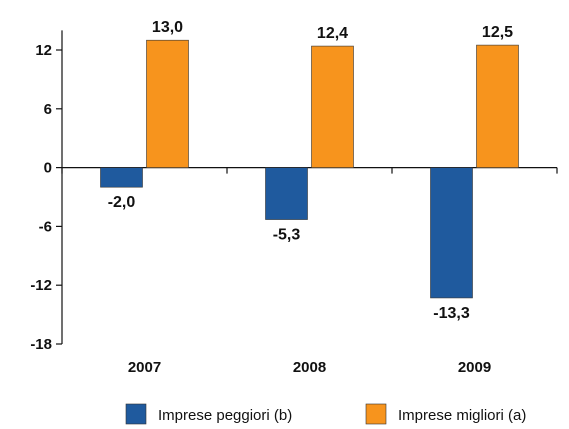 Image resolution: width=569 pixels, height=429 pixels. I want to click on y-tick-label: 12, so click(43, 50).